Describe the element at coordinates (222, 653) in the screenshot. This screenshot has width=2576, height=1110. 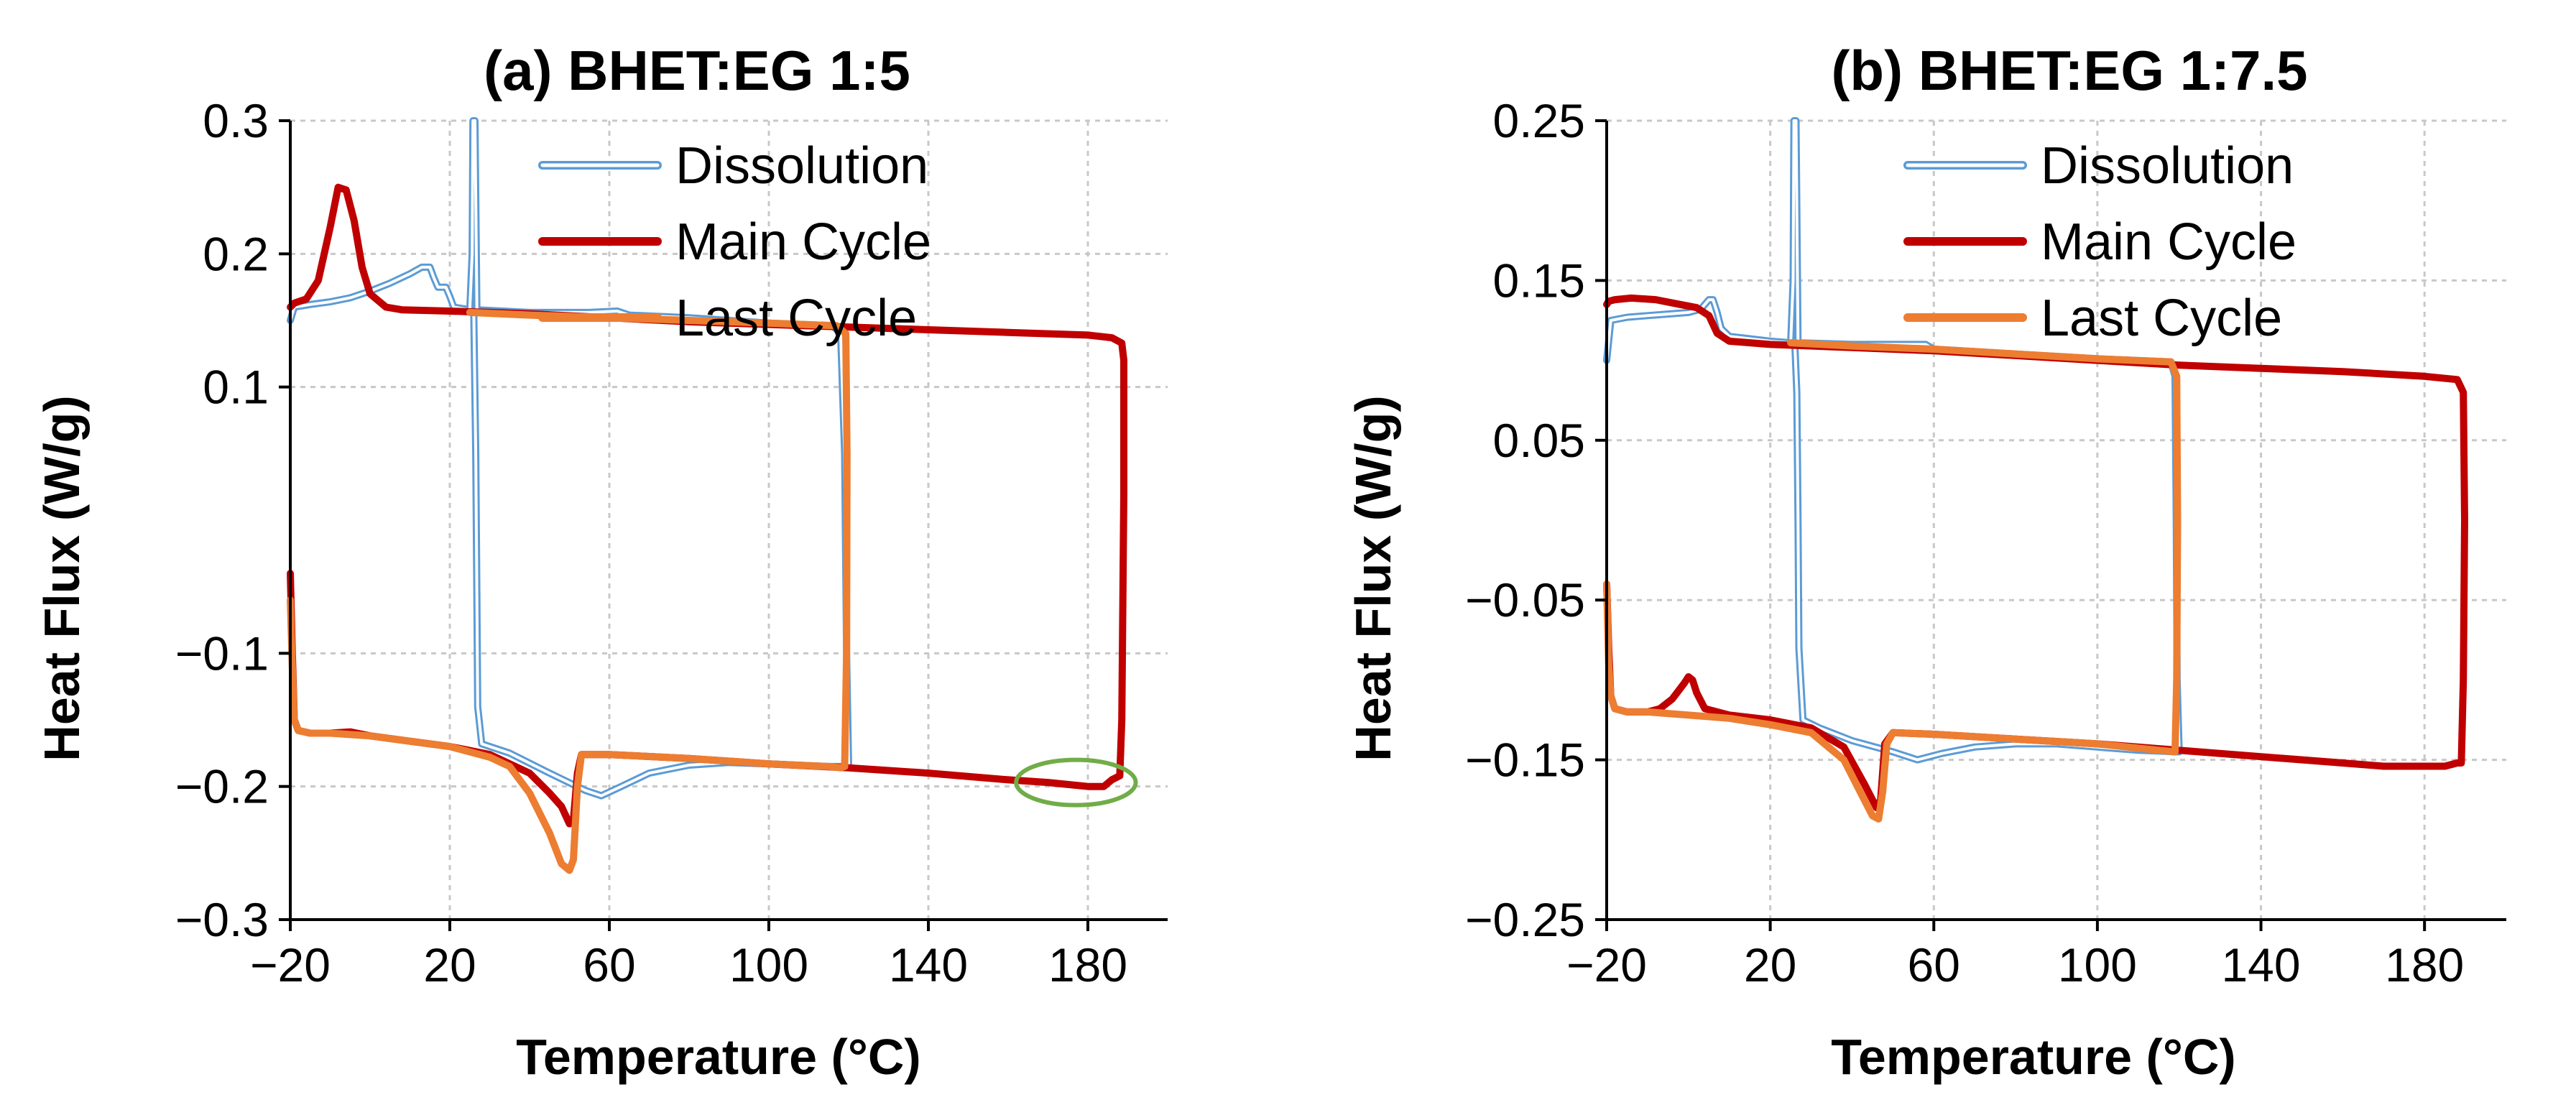
I see `y-tick-label: −0.1` at that location.